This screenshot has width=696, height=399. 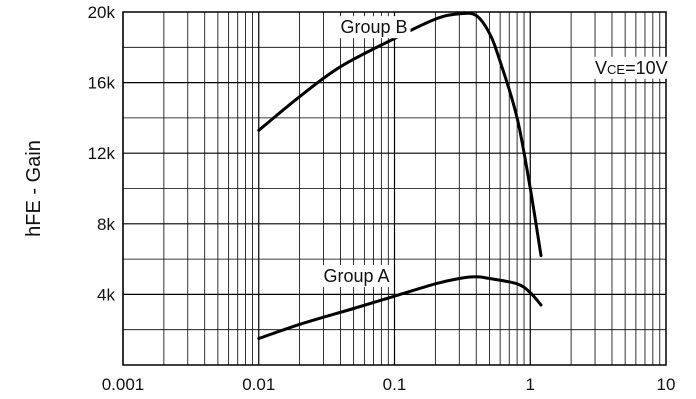 I want to click on y-tick-label: 4k, so click(x=106, y=294).